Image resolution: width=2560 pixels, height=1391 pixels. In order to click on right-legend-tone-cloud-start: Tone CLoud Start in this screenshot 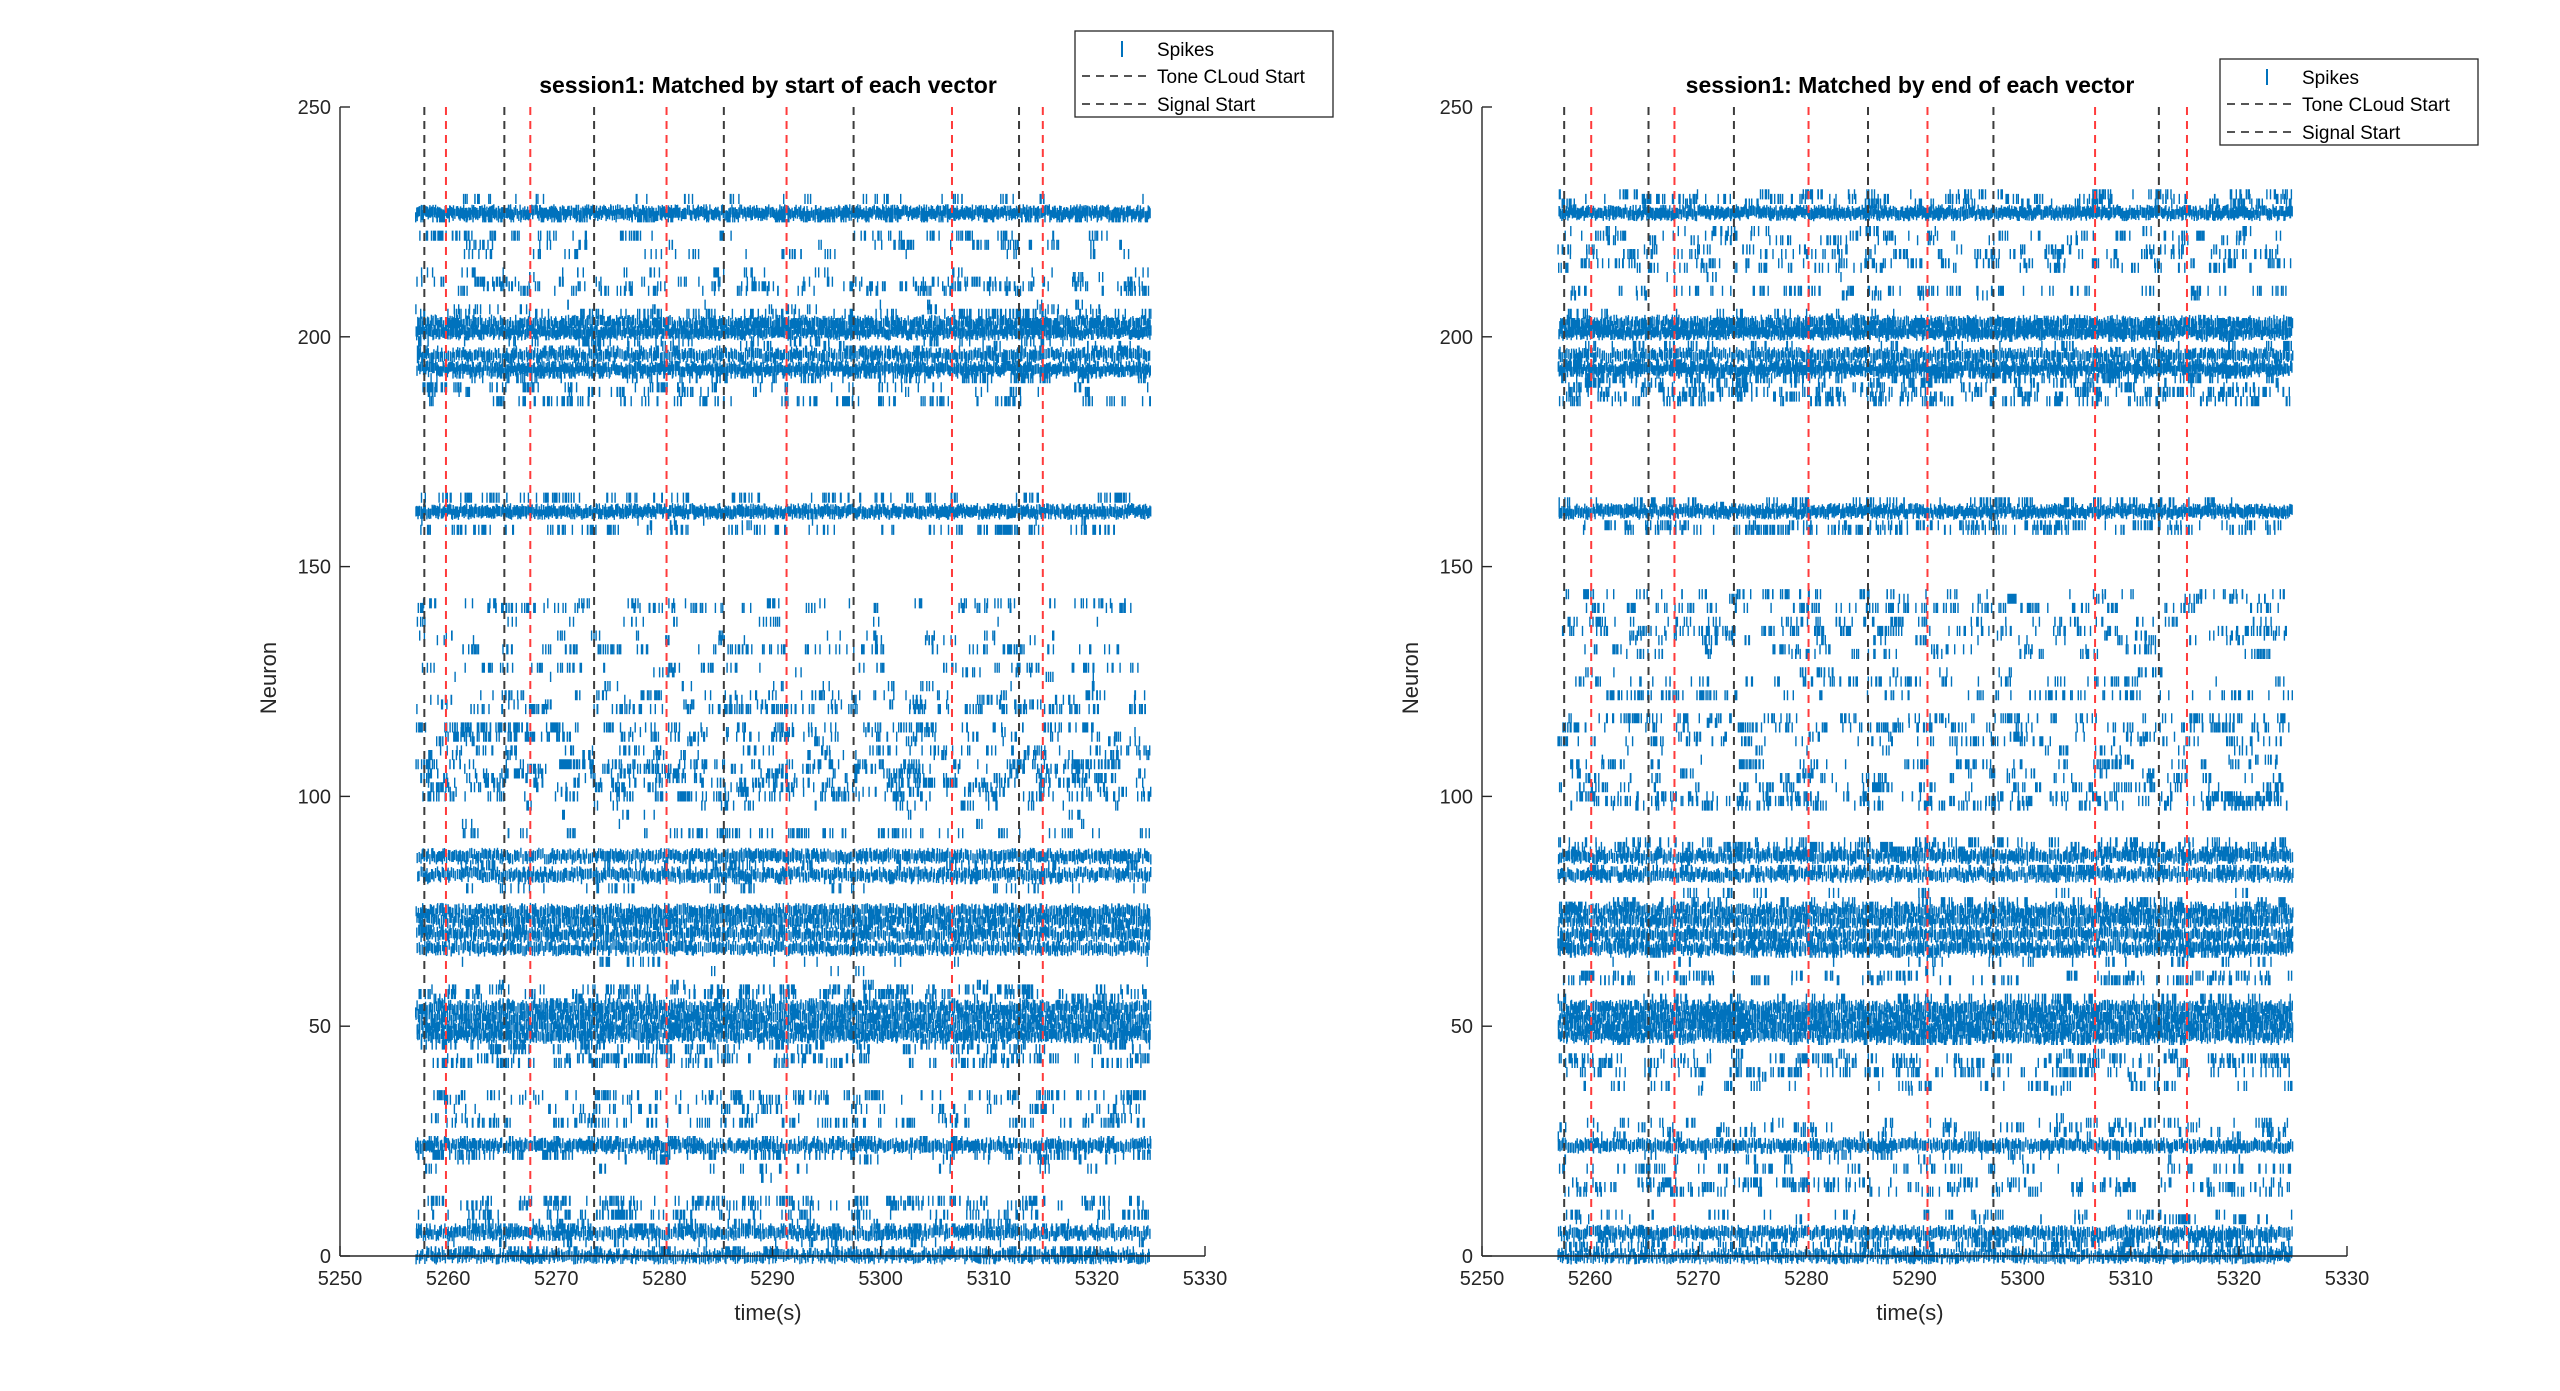, I will do `click(2376, 105)`.